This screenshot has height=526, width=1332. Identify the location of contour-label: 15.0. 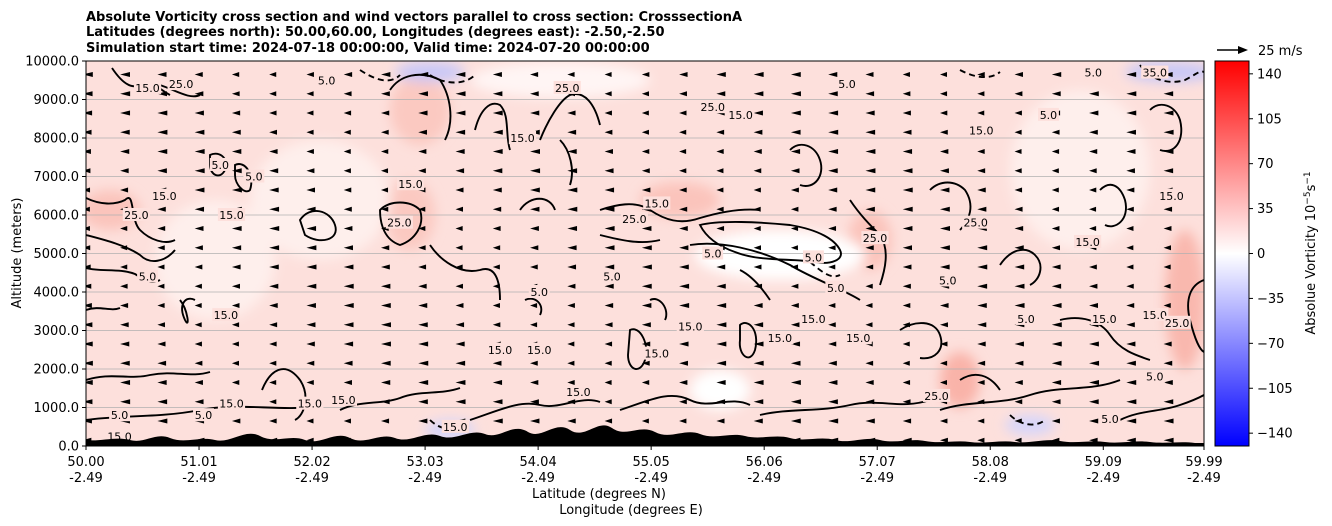
(310, 404).